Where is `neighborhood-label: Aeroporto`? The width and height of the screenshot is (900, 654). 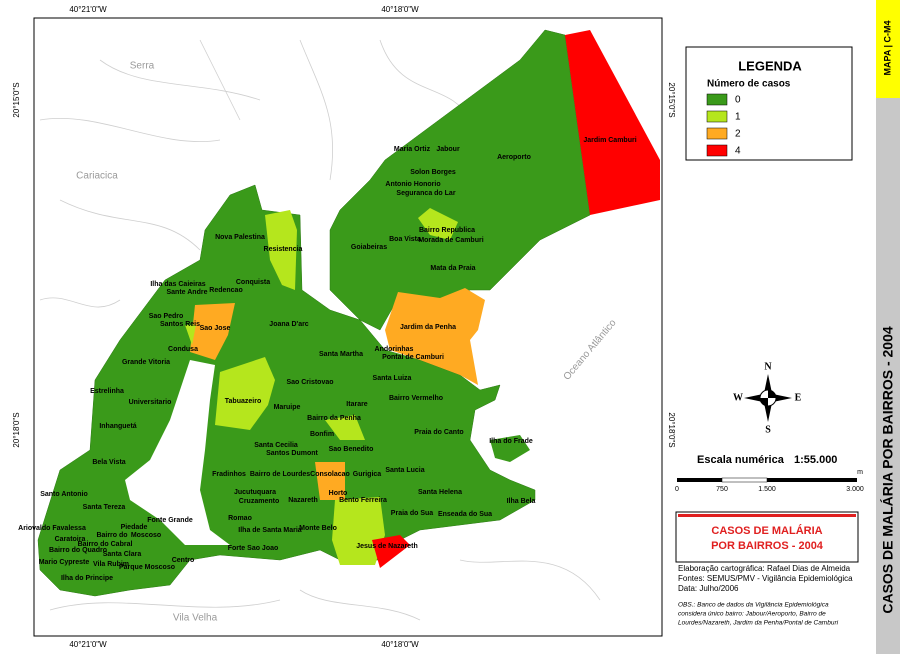
neighborhood-label: Aeroporto is located at coordinates (514, 157).